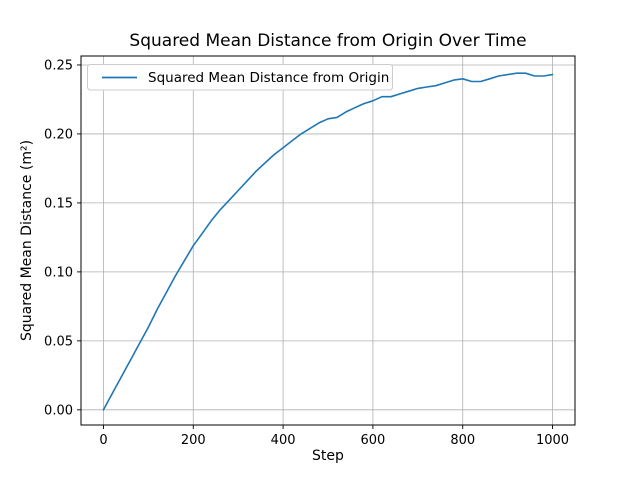 The width and height of the screenshot is (640, 480). I want to click on legend-label: Squared Mean Distance from Origin, so click(268, 78).